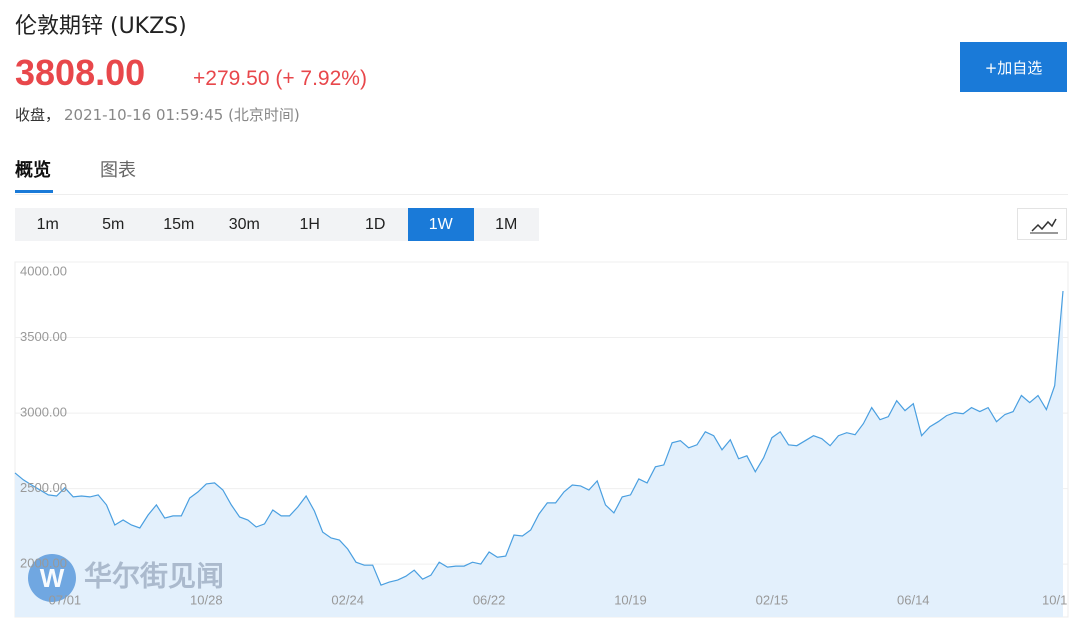  I want to click on x-tick-label: 07/01, so click(65, 599).